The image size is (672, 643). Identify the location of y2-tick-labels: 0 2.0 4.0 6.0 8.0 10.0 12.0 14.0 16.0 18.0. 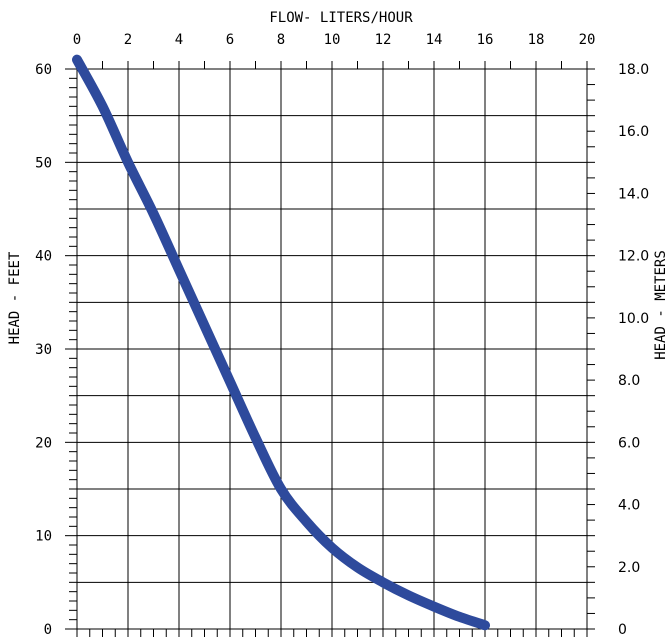
(633, 350).